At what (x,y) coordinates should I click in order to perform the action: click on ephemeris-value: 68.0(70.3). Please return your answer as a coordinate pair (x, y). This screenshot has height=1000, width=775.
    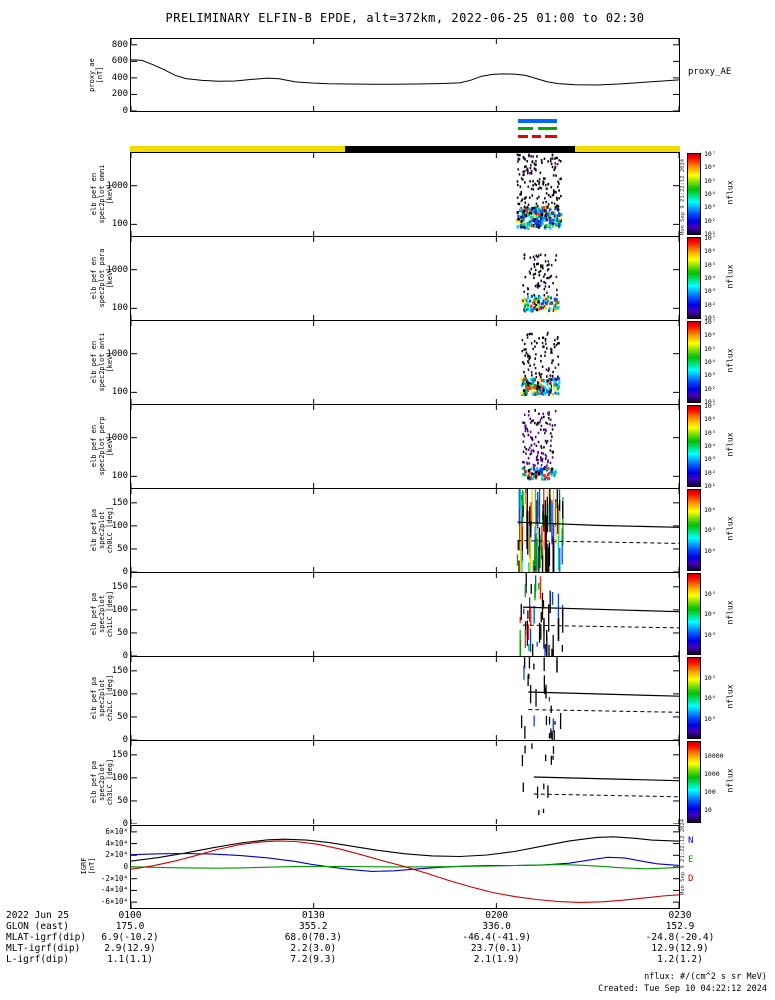
    Looking at the image, I should click on (313, 937).